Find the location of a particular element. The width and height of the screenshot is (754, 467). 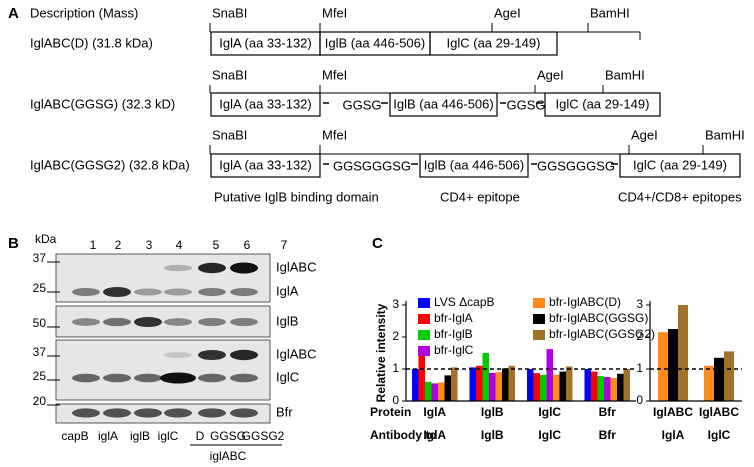

lane-number: 7 is located at coordinates (284, 245).